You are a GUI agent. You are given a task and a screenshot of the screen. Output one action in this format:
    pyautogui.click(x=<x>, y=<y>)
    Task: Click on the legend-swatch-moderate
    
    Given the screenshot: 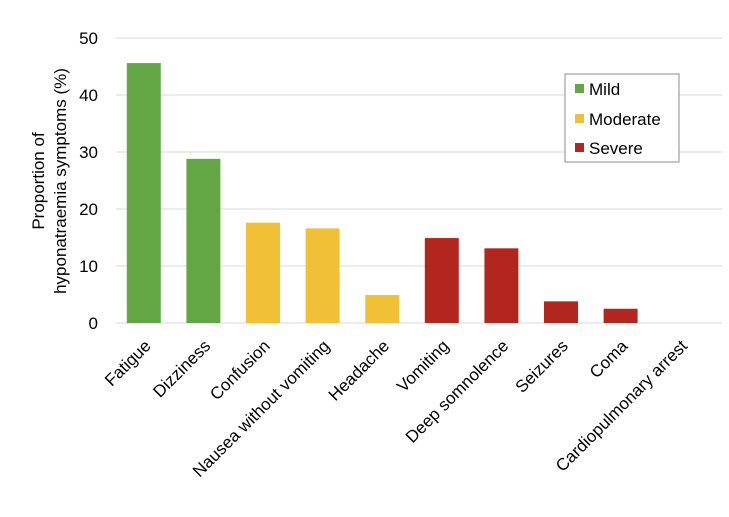 What is the action you would take?
    pyautogui.click(x=579, y=118)
    